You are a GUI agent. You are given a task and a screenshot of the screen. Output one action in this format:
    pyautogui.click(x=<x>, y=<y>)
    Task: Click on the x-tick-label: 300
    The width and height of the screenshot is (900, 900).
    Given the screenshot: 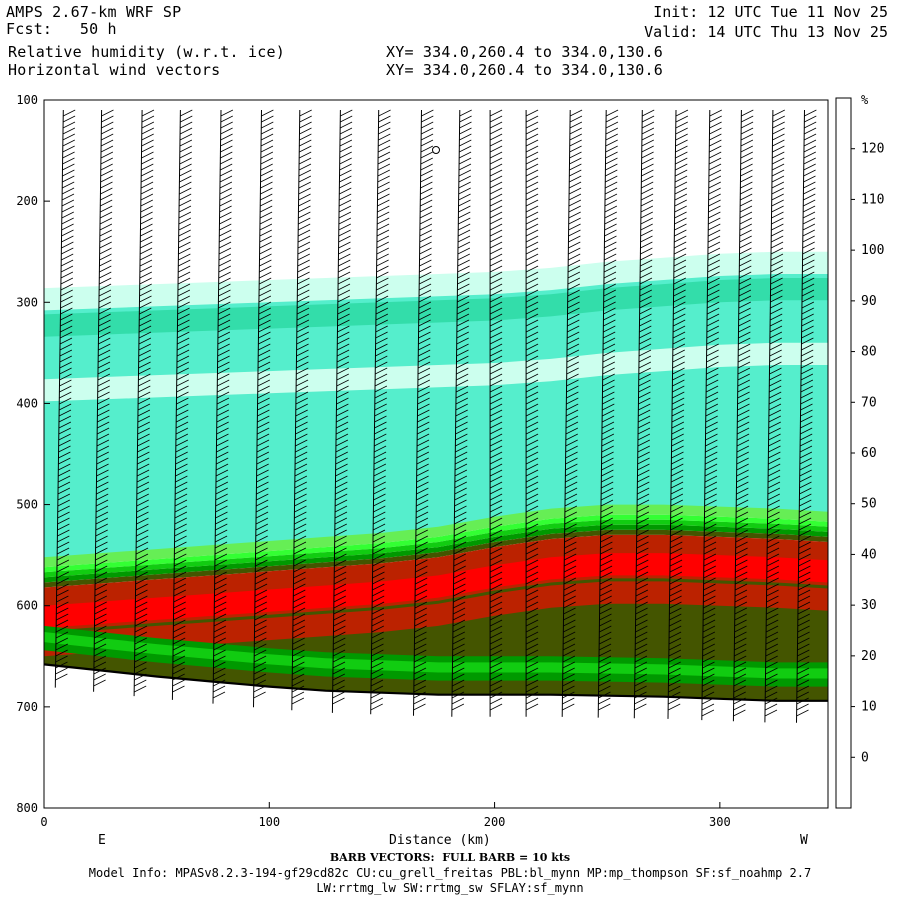 What is the action you would take?
    pyautogui.click(x=720, y=822)
    